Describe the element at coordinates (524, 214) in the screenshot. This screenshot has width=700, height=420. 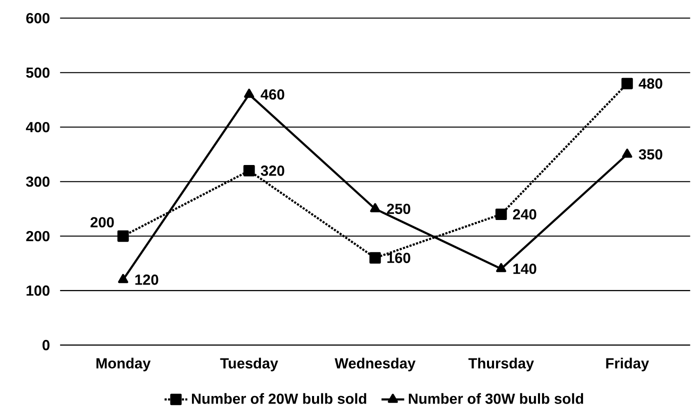
I see `data-label: 240` at that location.